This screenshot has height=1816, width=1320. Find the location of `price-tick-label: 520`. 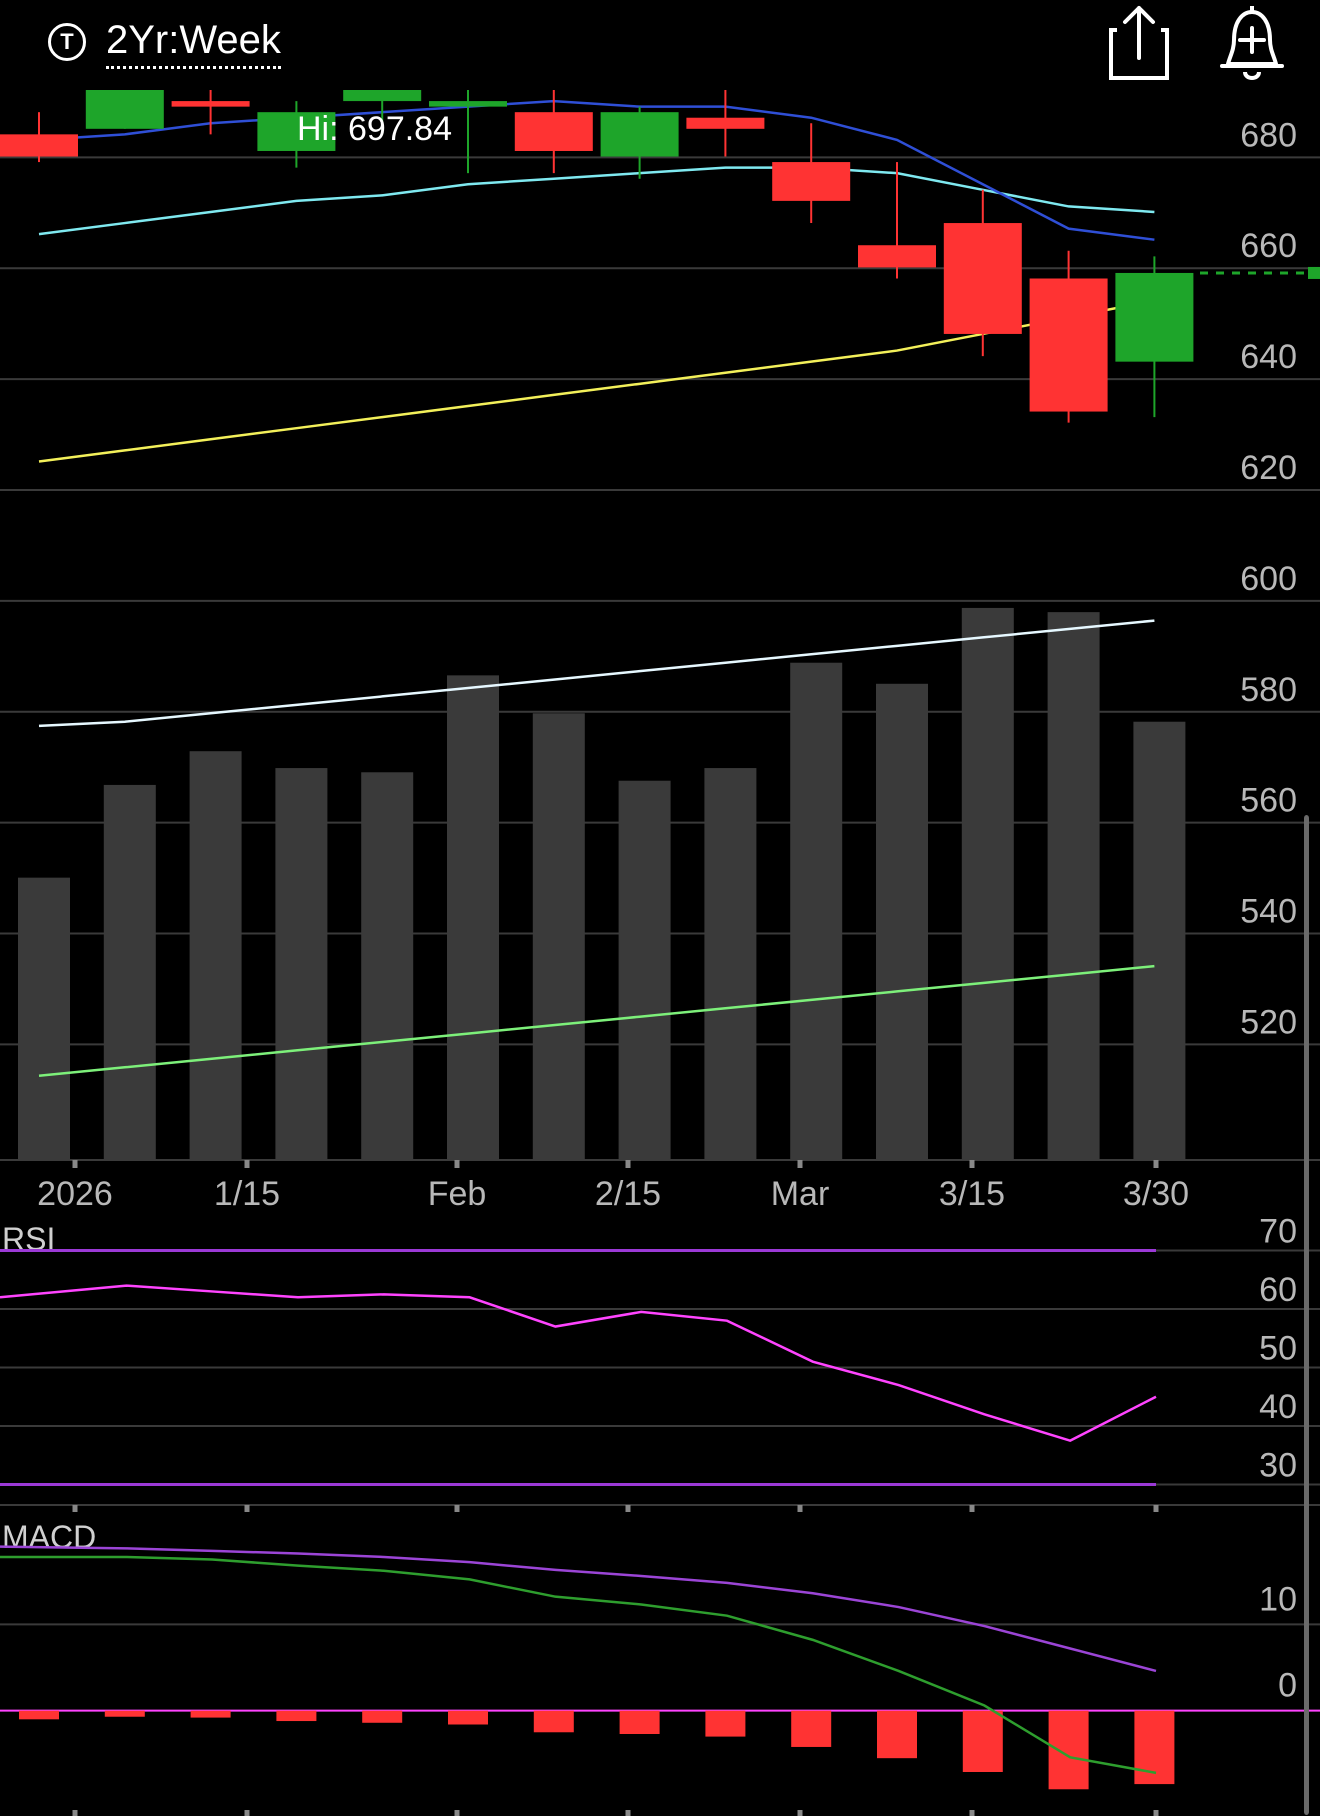

price-tick-label: 520 is located at coordinates (1268, 1022).